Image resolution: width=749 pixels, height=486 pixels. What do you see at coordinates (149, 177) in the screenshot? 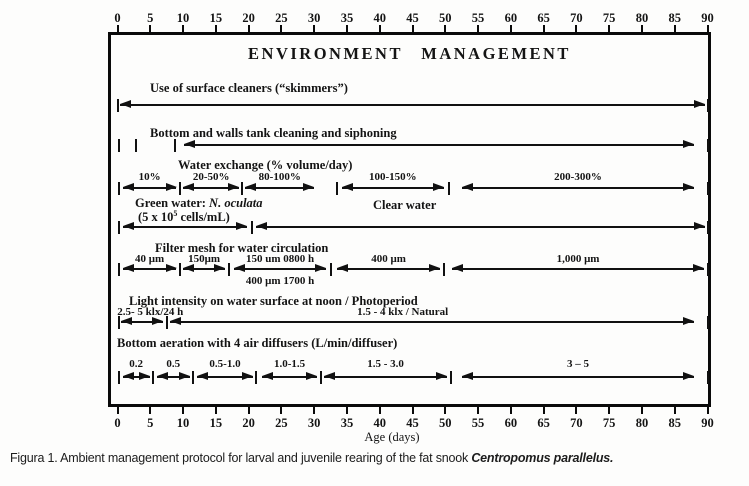
I see `segment-label: 10%` at bounding box center [149, 177].